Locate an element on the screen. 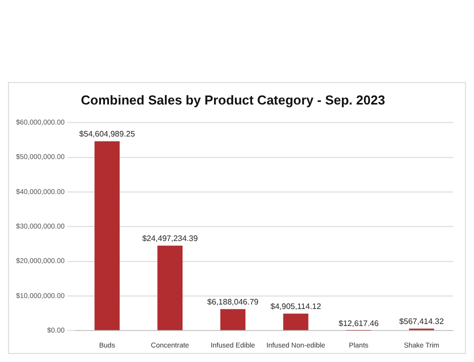 The image size is (474, 362). data-label: $54,604,989.25 is located at coordinates (107, 134).